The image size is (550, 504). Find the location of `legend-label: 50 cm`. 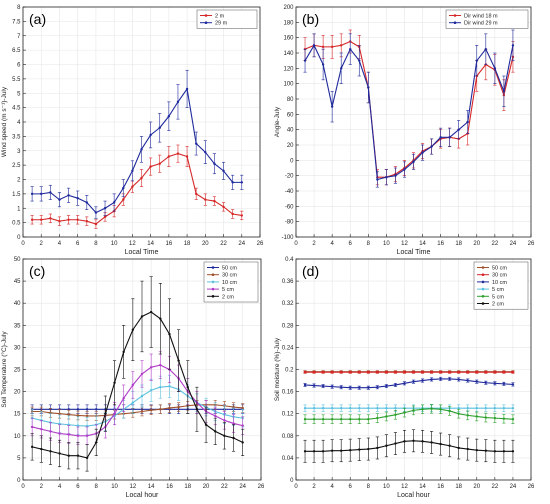

legend-label: 50 cm is located at coordinates (499, 269).